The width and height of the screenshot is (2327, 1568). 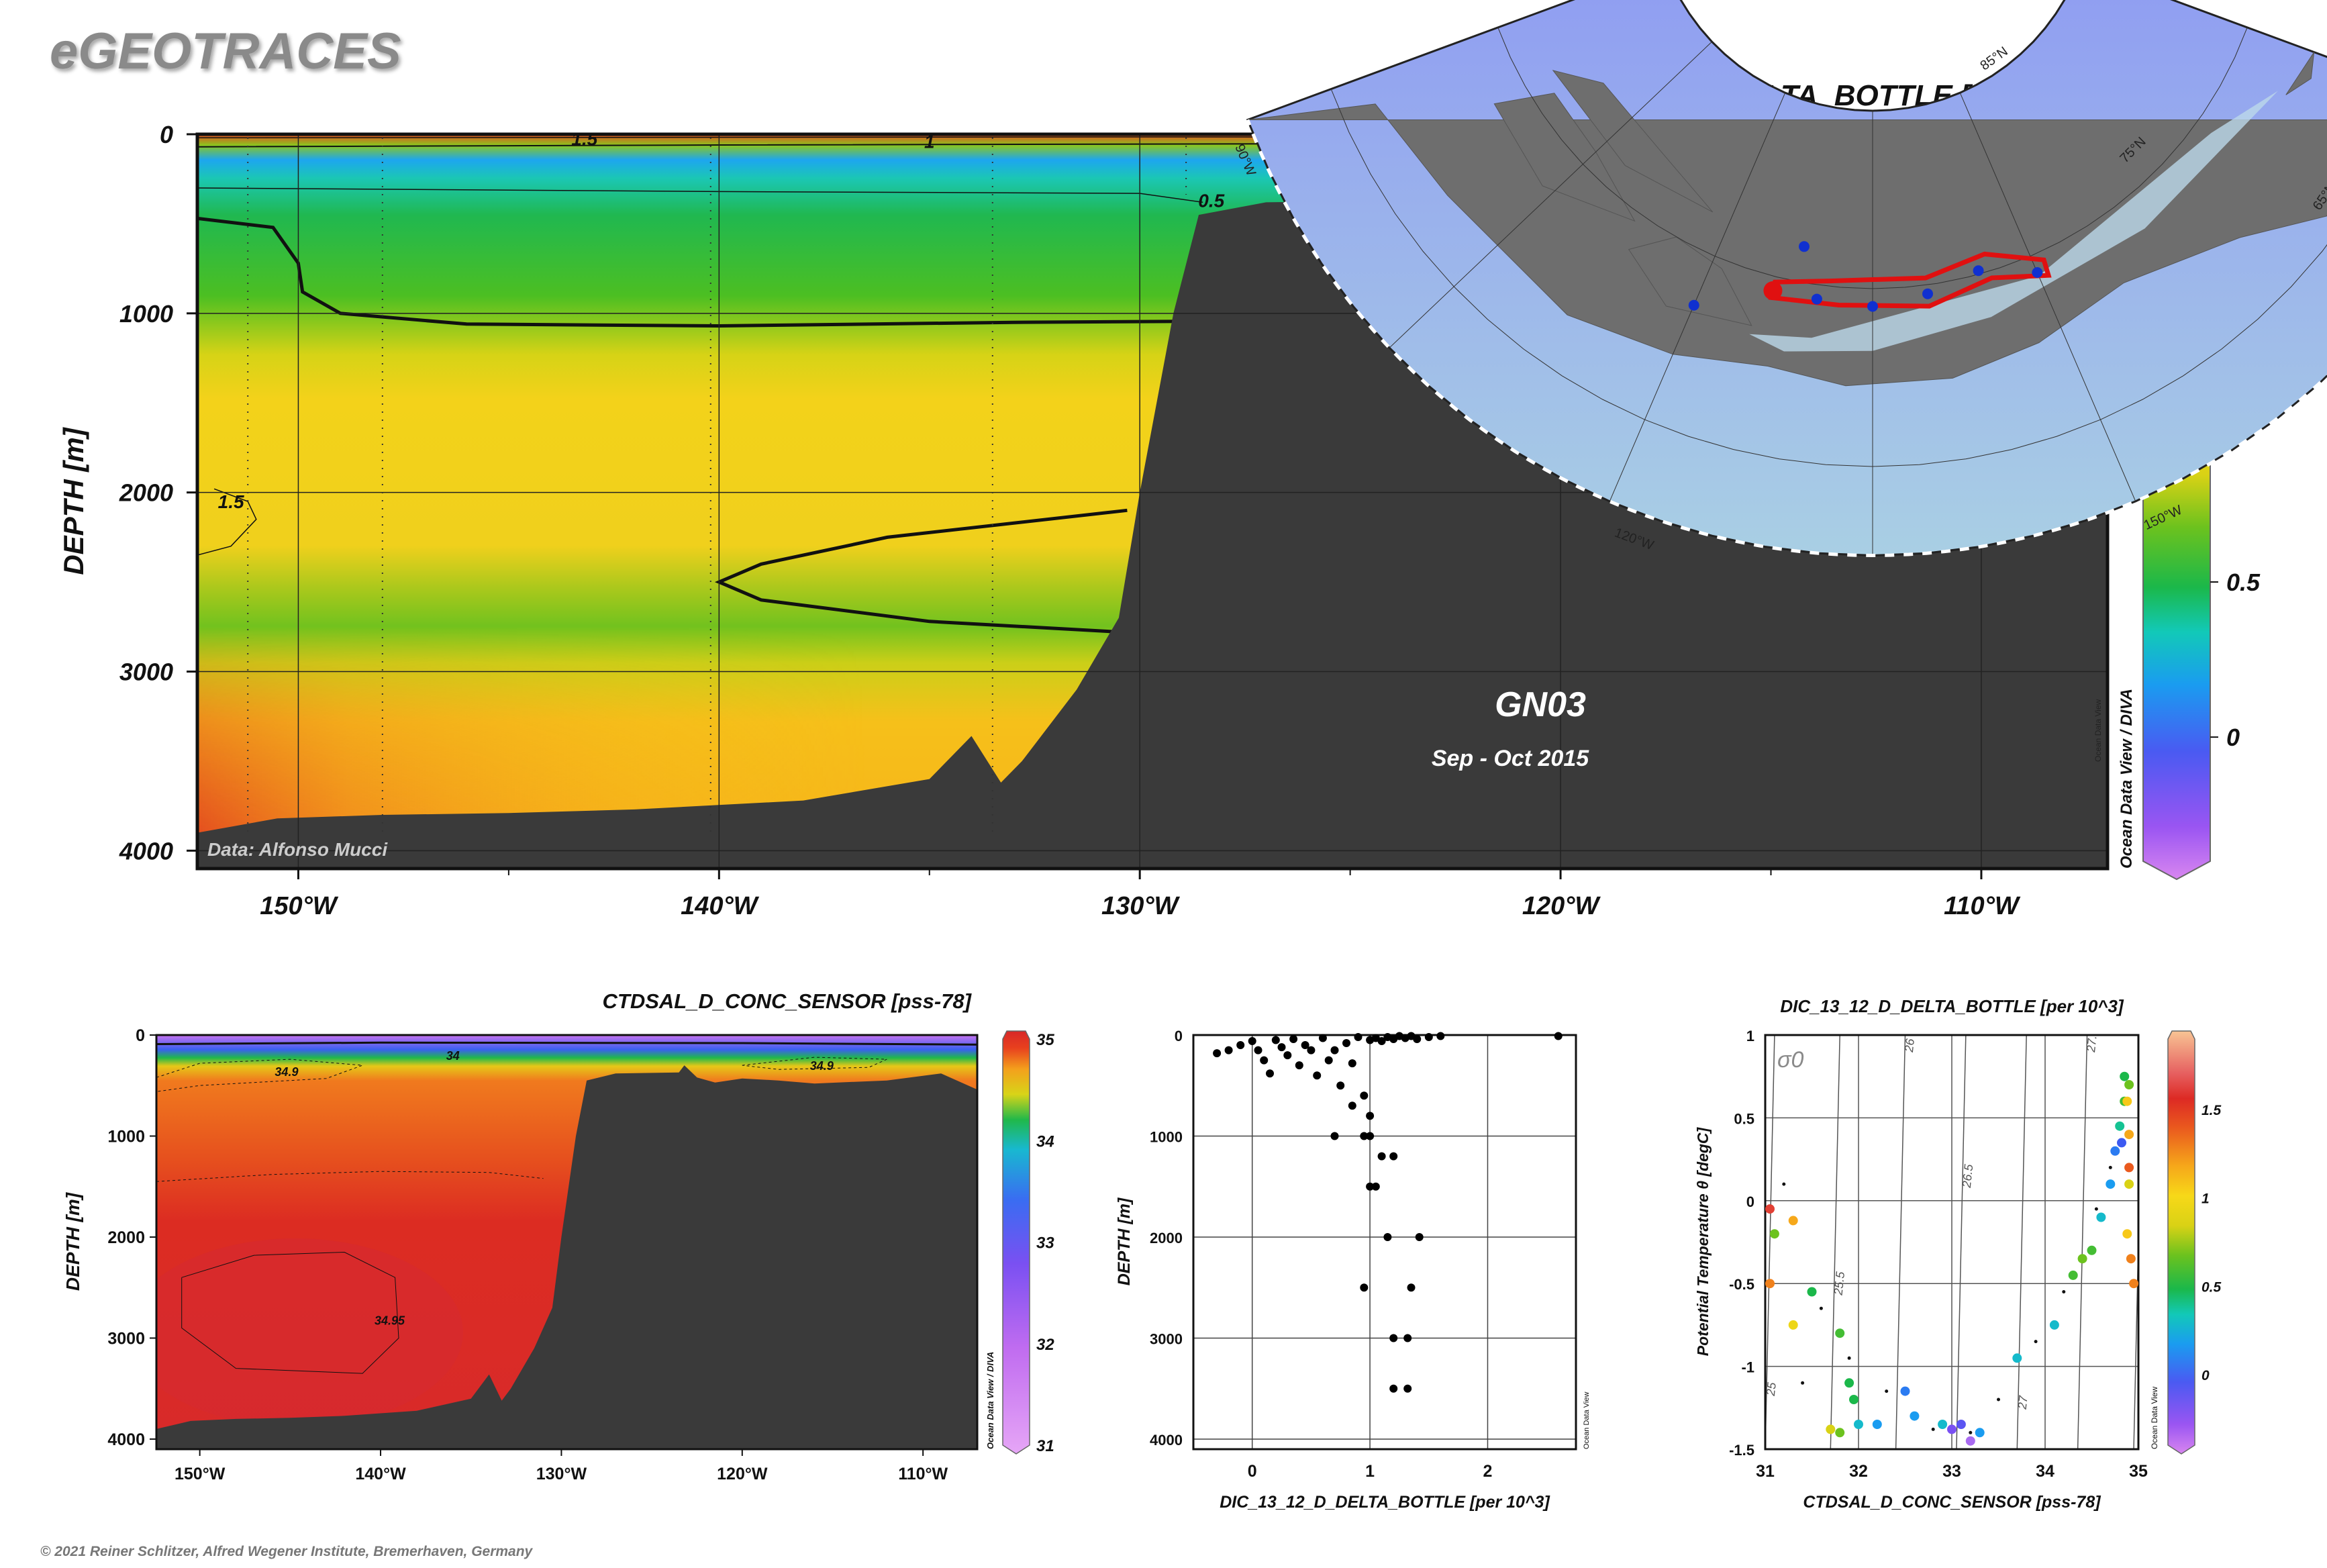 I want to click on inset-map-meridian, so click(x=2047, y=297).